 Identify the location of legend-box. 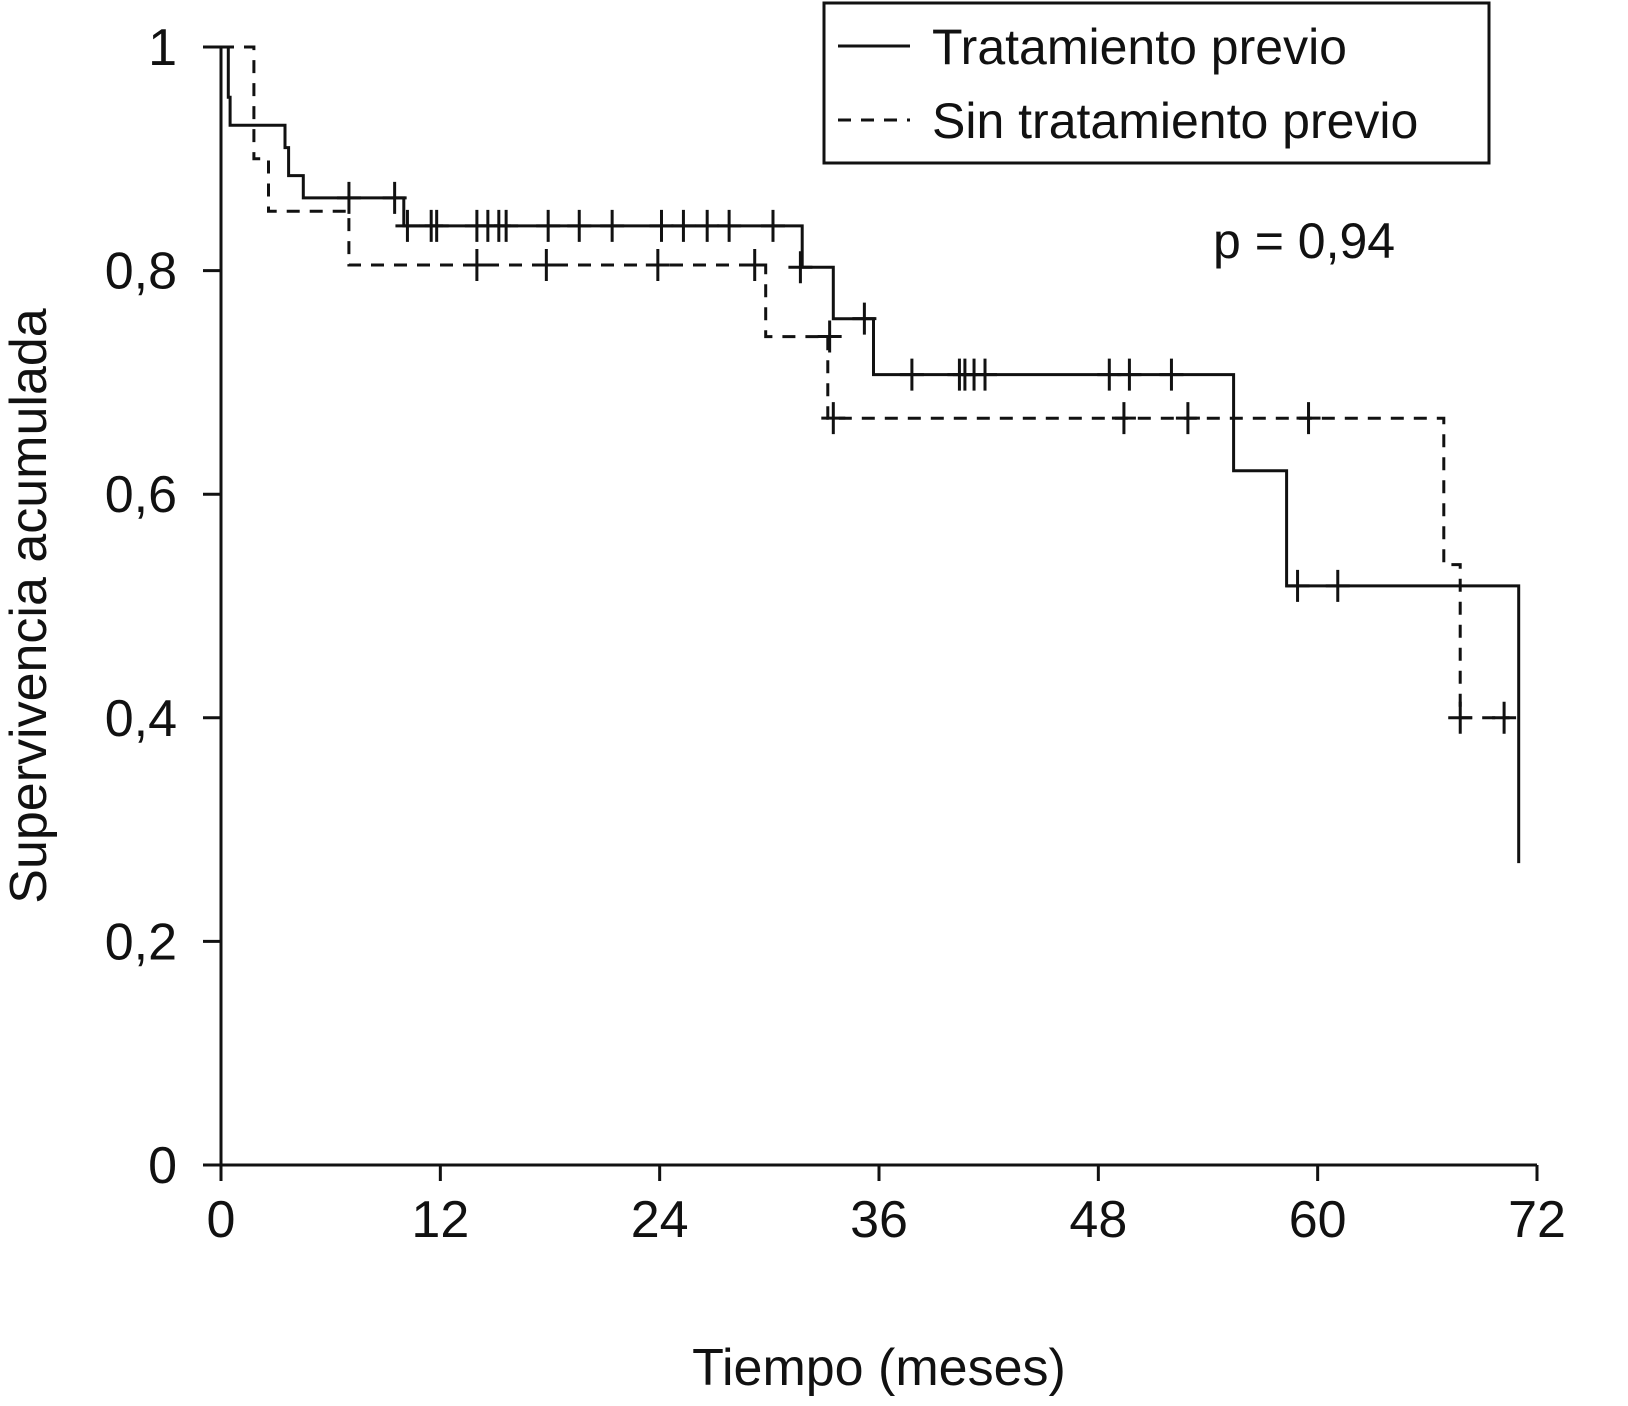
(1156, 83).